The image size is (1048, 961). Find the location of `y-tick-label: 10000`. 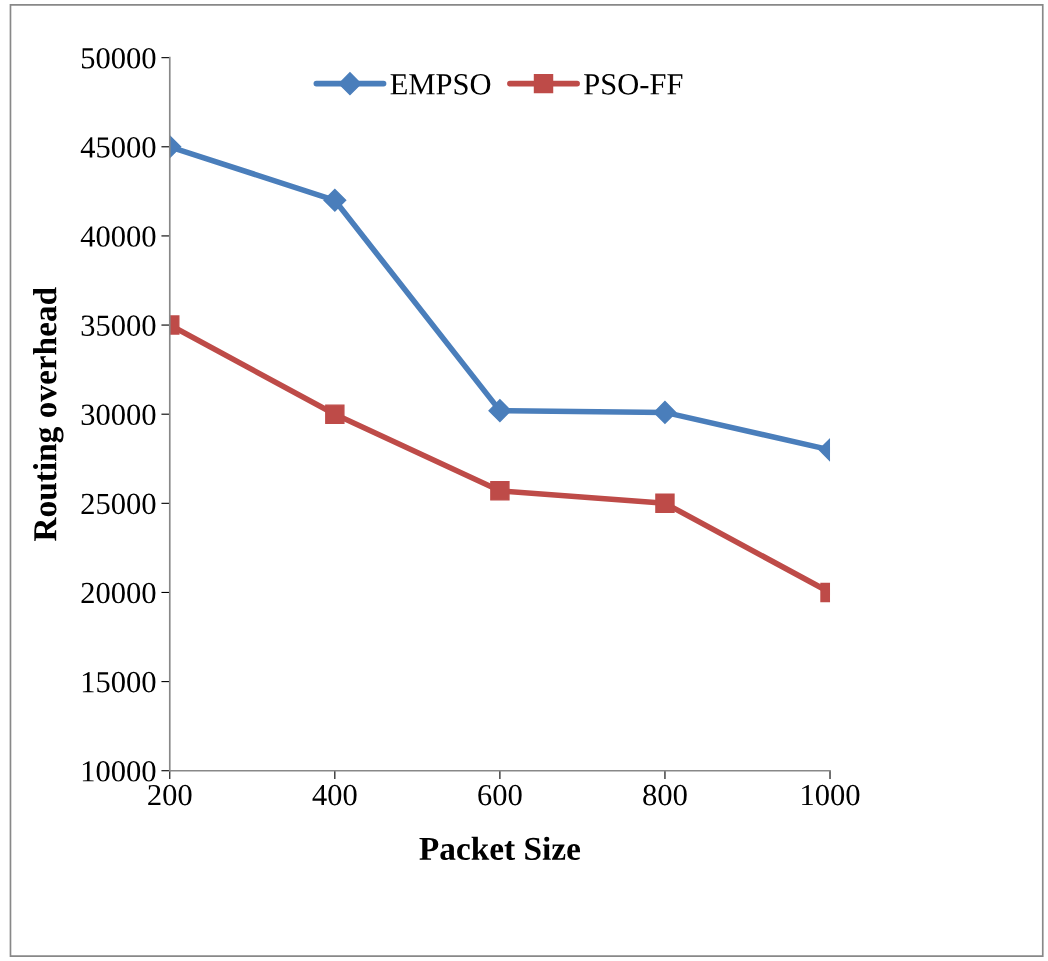

y-tick-label: 10000 is located at coordinates (119, 771).